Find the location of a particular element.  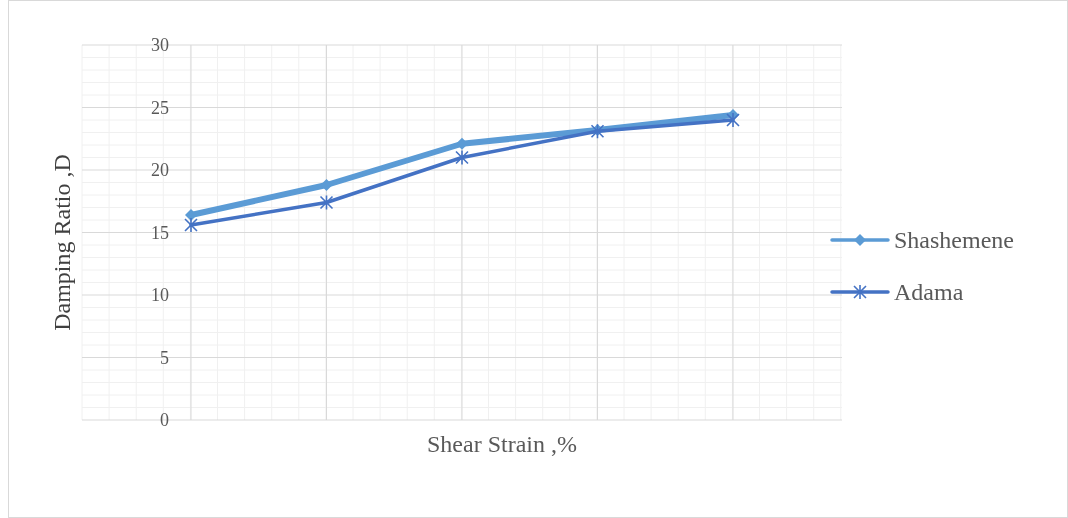

legend-label: Shashemene is located at coordinates (954, 240).